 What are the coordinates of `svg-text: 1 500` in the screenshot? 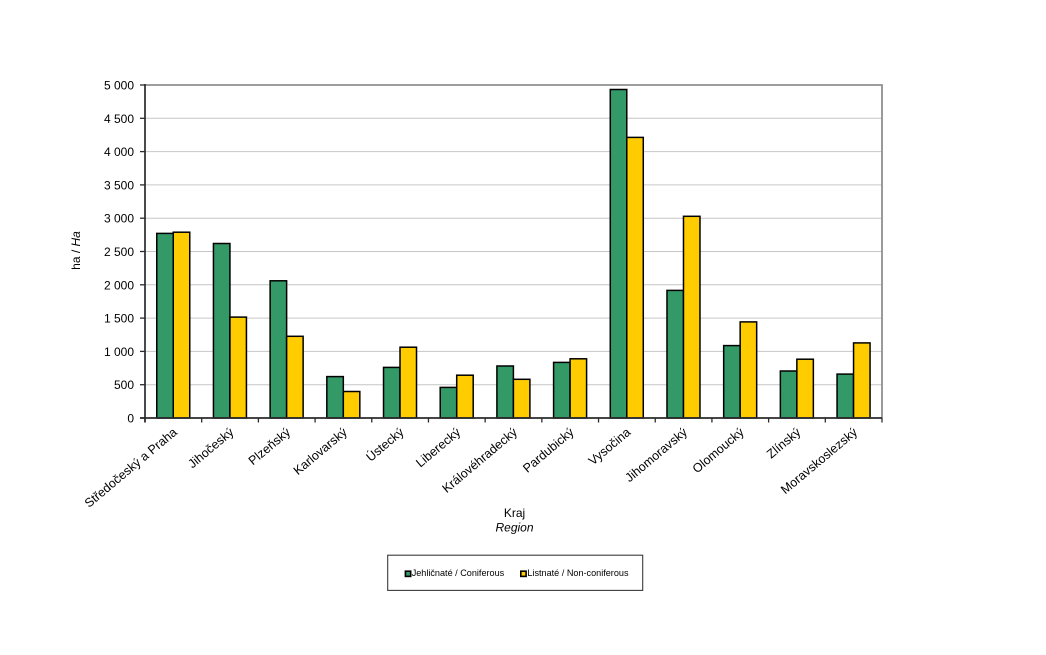 It's located at (119, 319).